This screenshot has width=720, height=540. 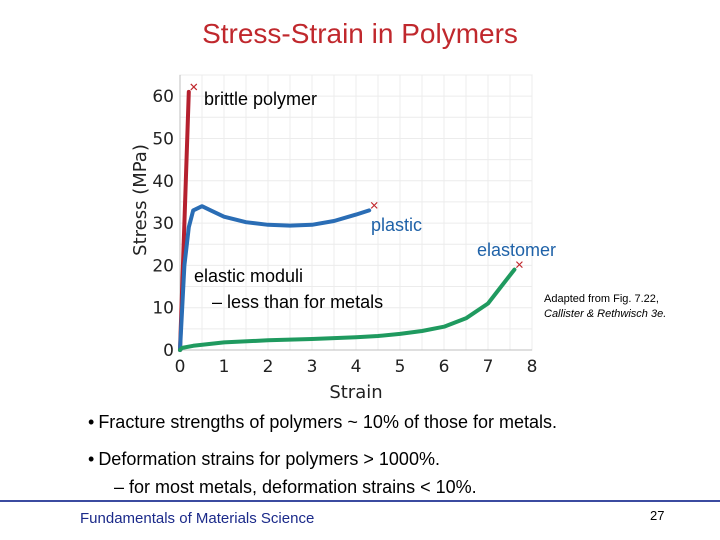 What do you see at coordinates (249, 276) in the screenshot?
I see `elastic-moduli-label: elastic moduli` at bounding box center [249, 276].